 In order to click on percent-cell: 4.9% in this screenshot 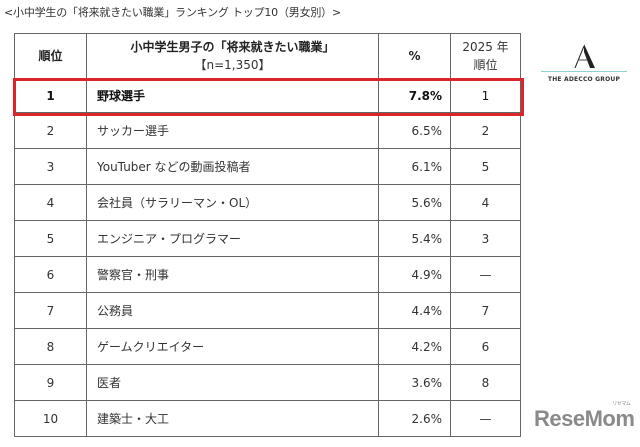, I will do `click(414, 274)`.